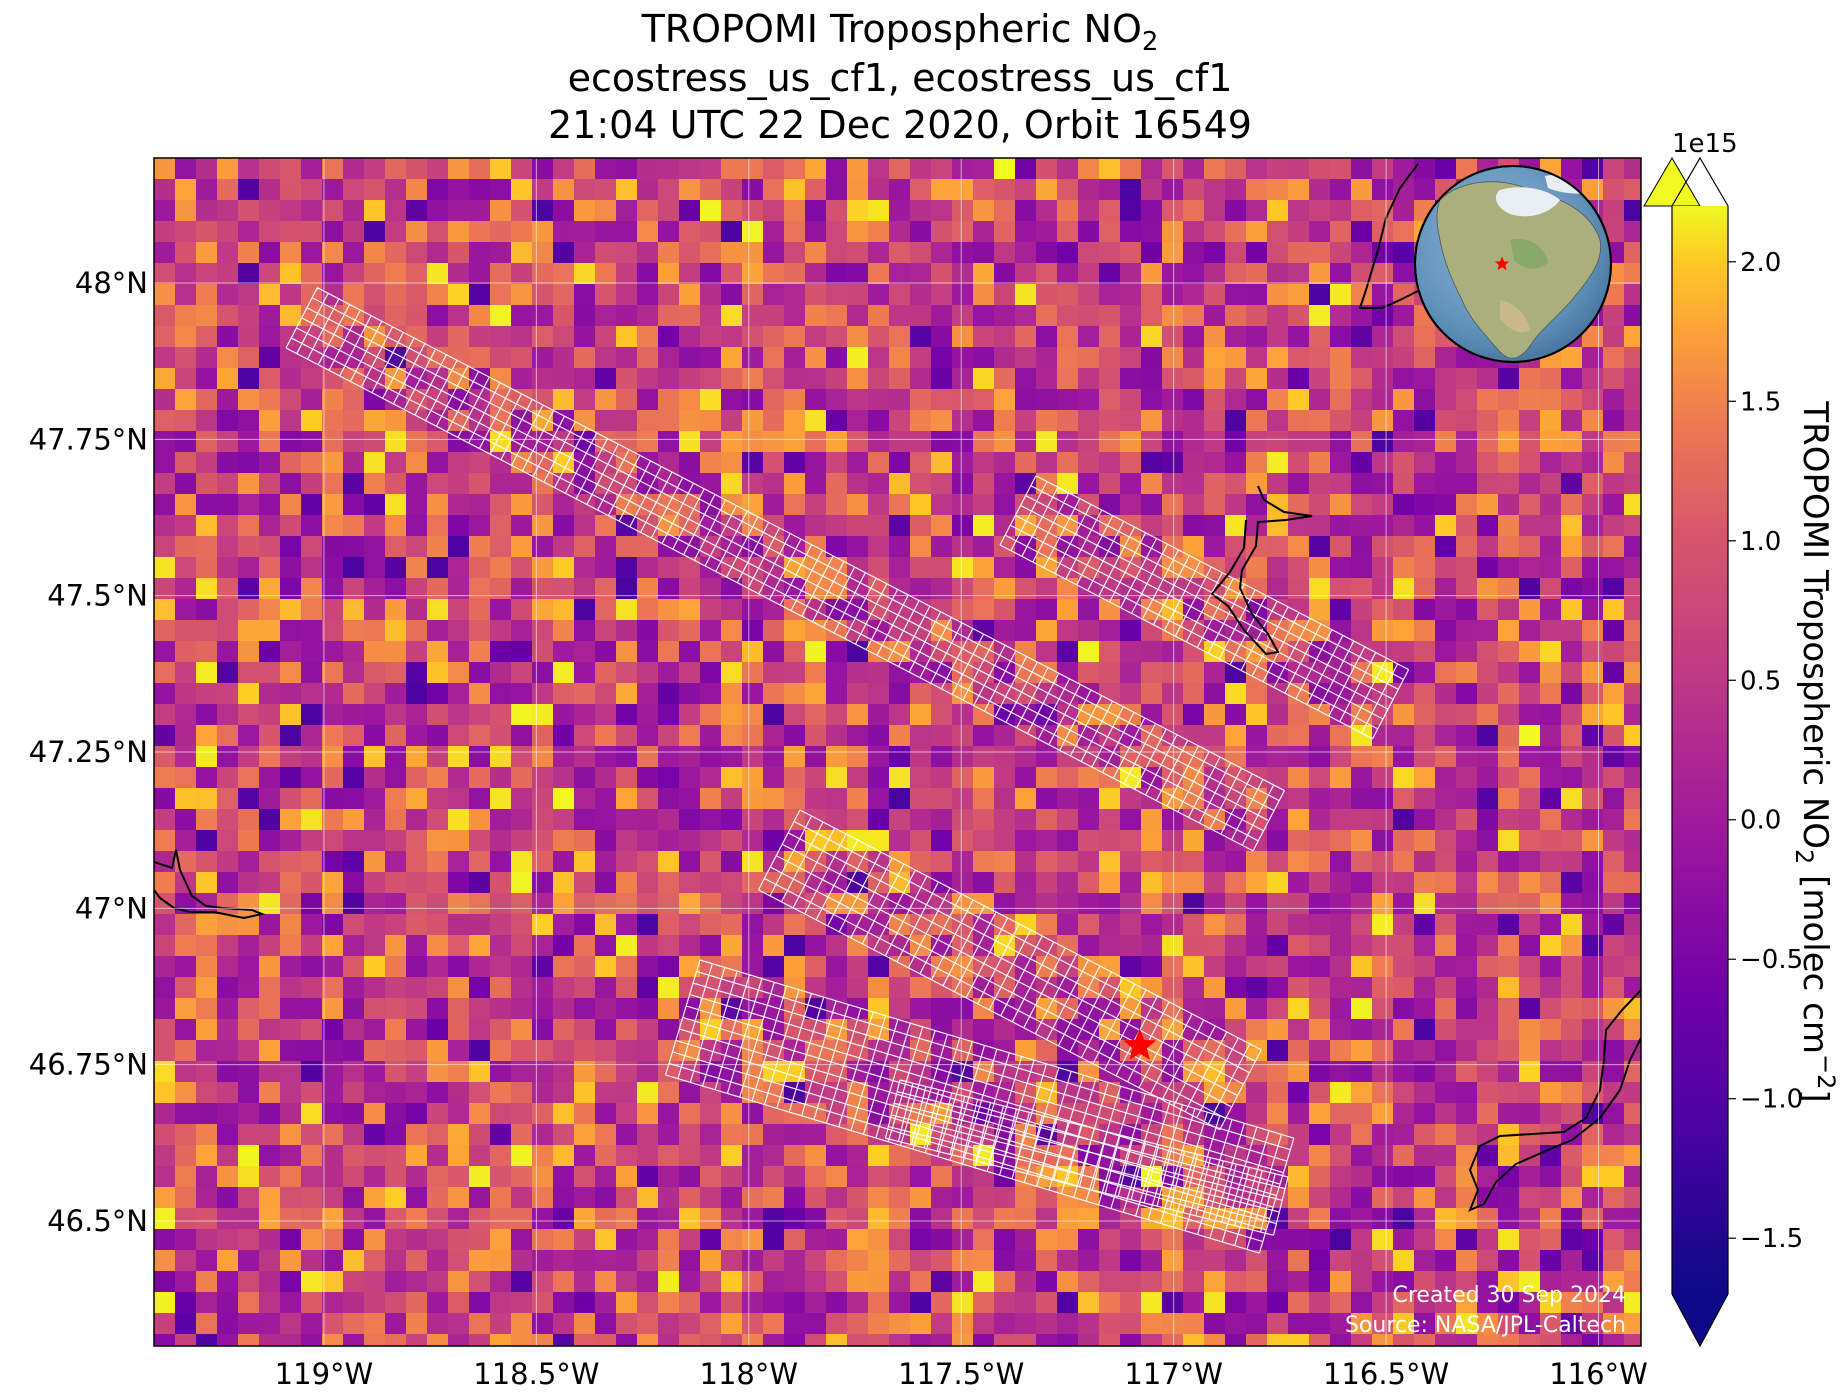 The image size is (1846, 1396). I want to click on y-tick-label: 48°N, so click(111, 283).